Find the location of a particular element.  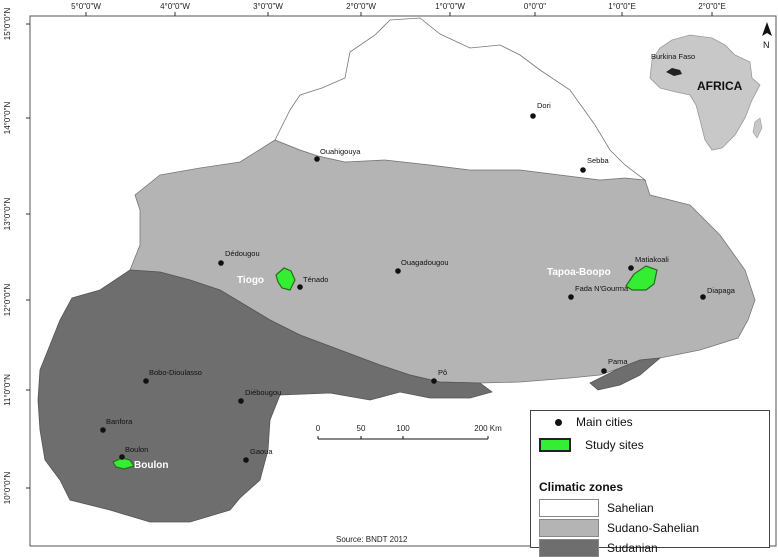

scale-label: 200 Km is located at coordinates (488, 428).